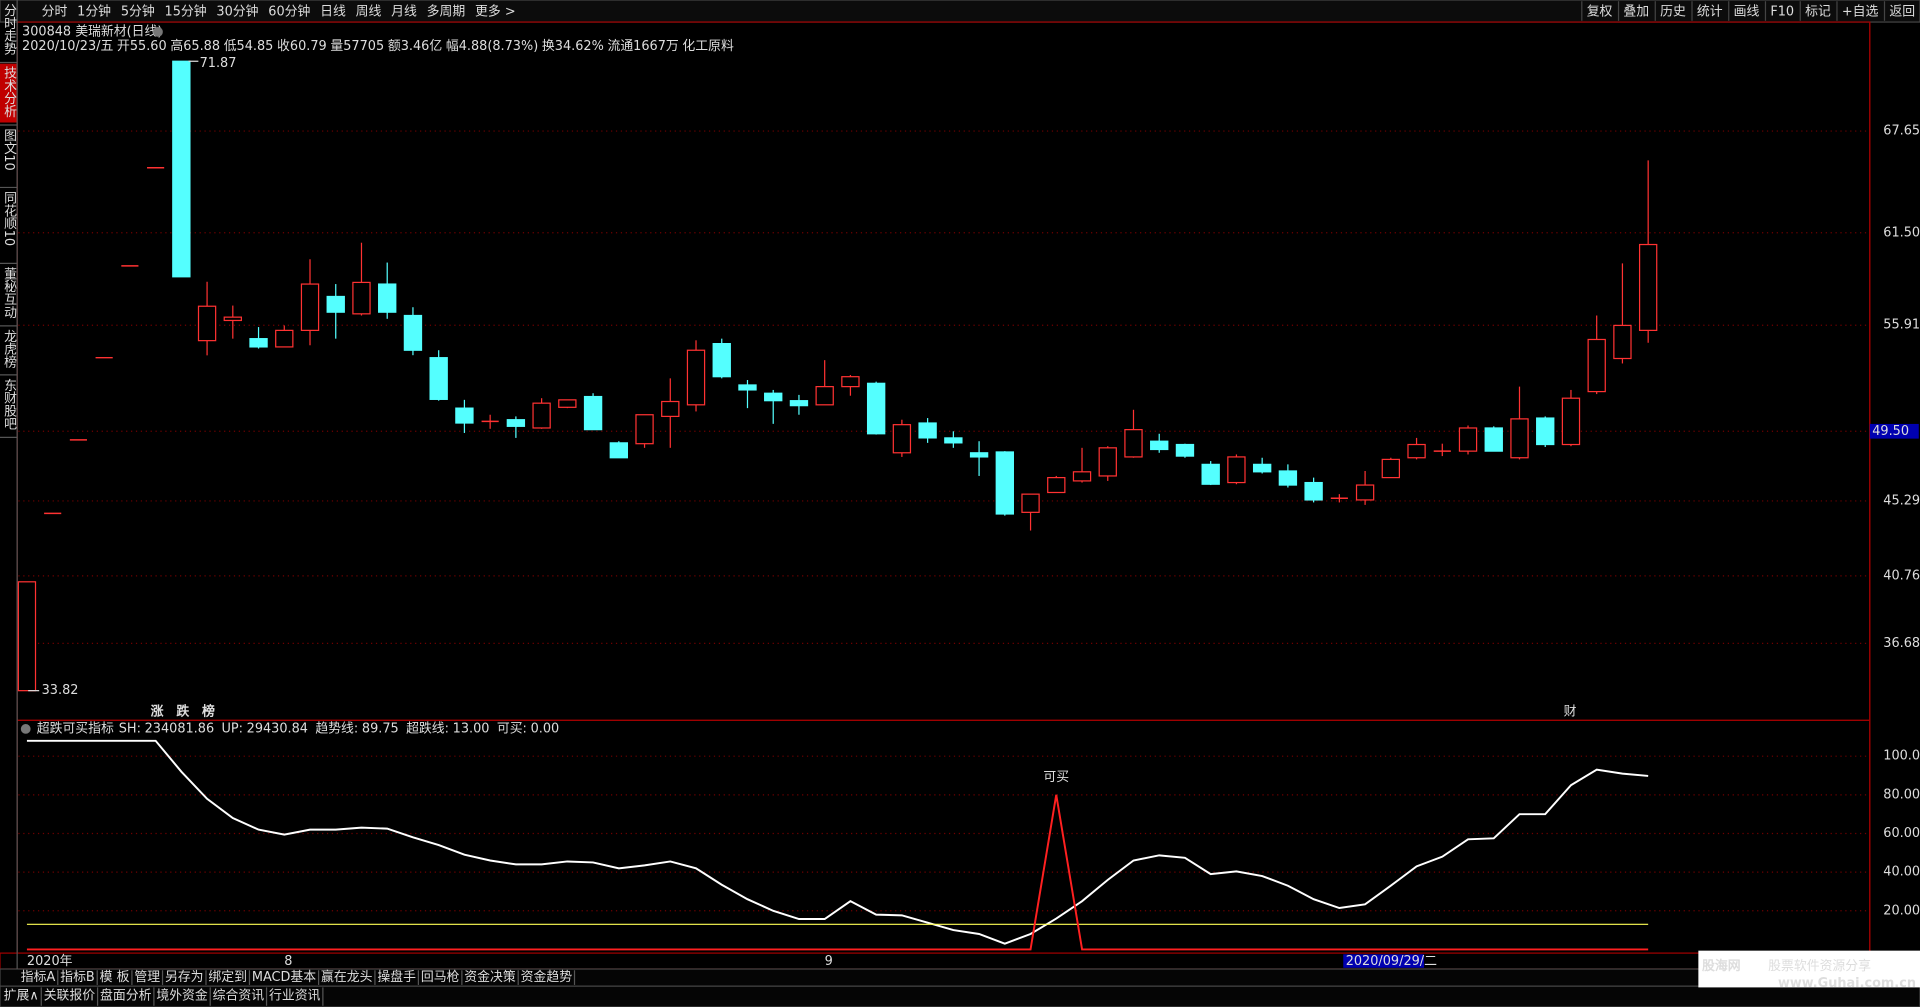 The height and width of the screenshot is (1007, 1920). What do you see at coordinates (21, 995) in the screenshot?
I see `footer-tab: 扩展∧` at bounding box center [21, 995].